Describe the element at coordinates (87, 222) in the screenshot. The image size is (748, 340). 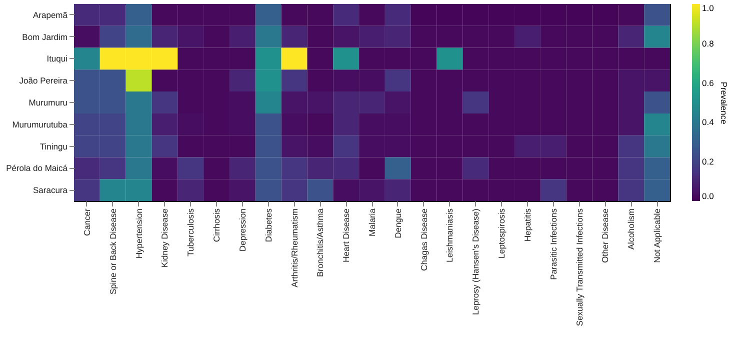
I see `x-tick-label: Cancer` at that location.